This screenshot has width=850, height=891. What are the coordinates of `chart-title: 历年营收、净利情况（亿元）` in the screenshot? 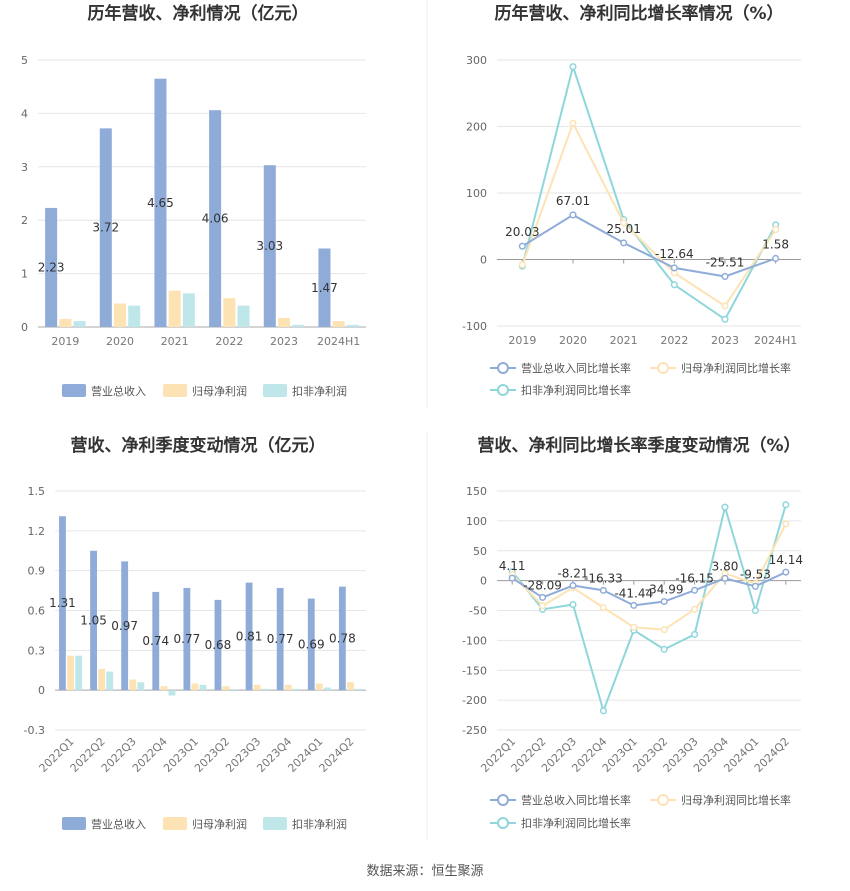 It's located at (198, 13).